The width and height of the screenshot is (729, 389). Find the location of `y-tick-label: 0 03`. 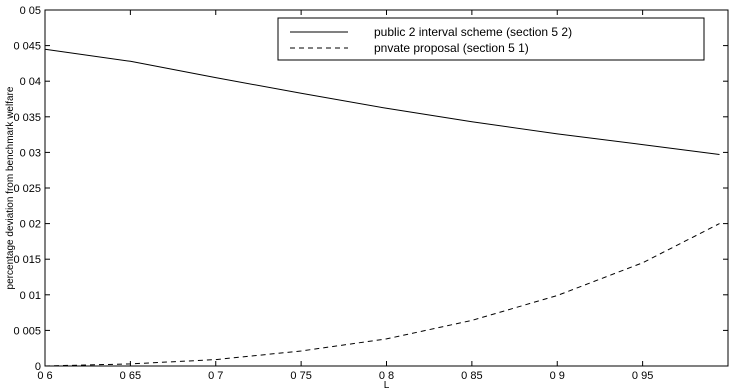

y-tick-label: 0 03 is located at coordinates (30, 153).